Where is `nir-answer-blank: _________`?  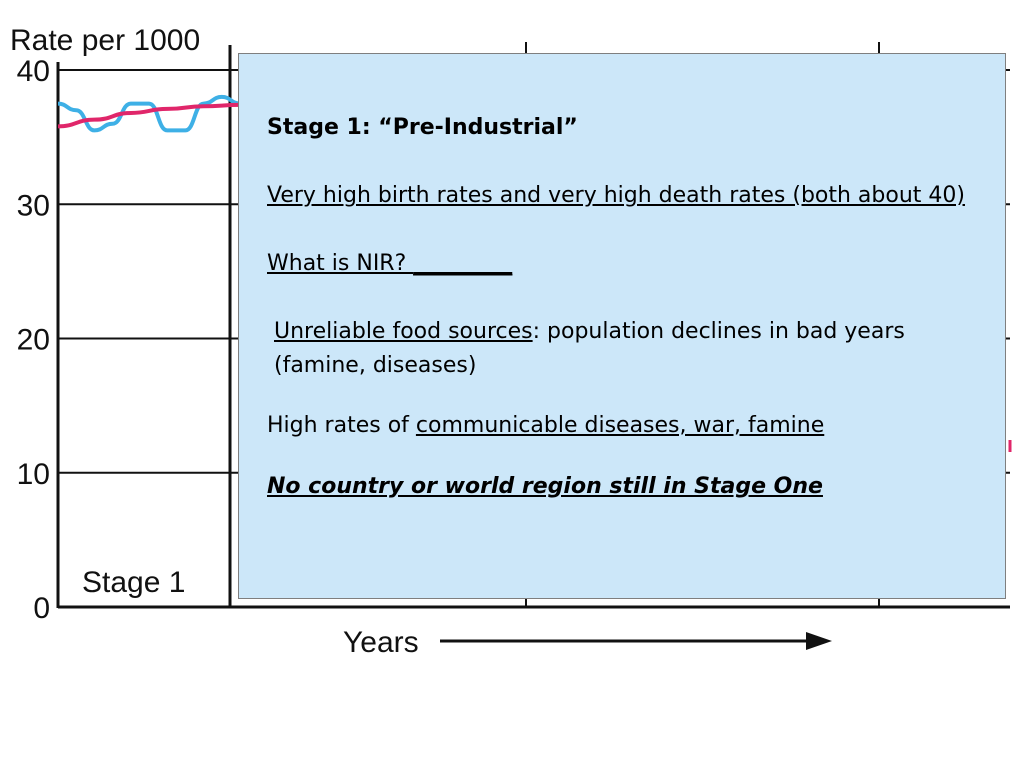 nir-answer-blank: _________ is located at coordinates (463, 263).